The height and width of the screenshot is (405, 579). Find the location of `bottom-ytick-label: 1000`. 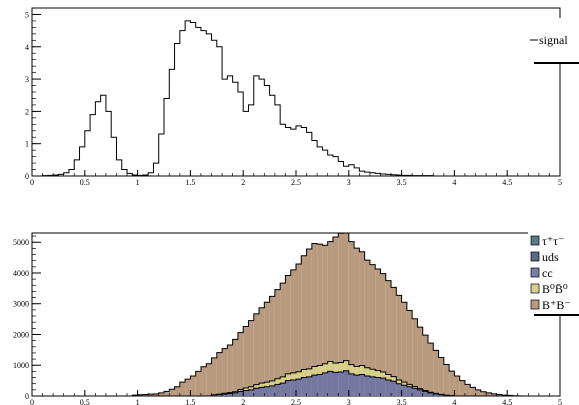

bottom-ytick-label: 1000 is located at coordinates (21, 365).